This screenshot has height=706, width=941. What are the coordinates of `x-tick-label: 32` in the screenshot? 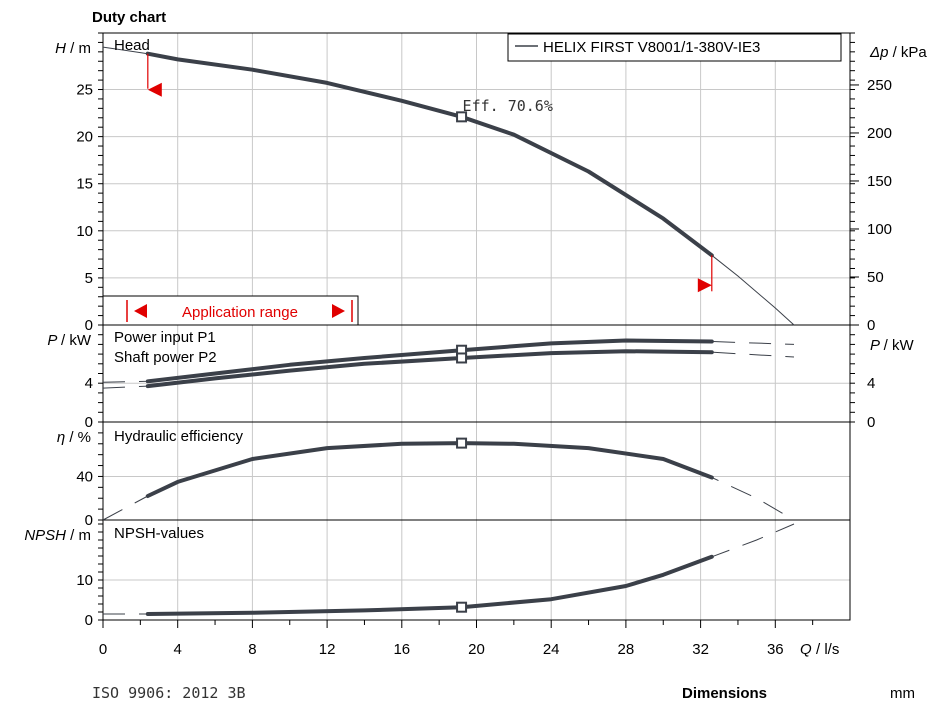 It's located at (700, 649).